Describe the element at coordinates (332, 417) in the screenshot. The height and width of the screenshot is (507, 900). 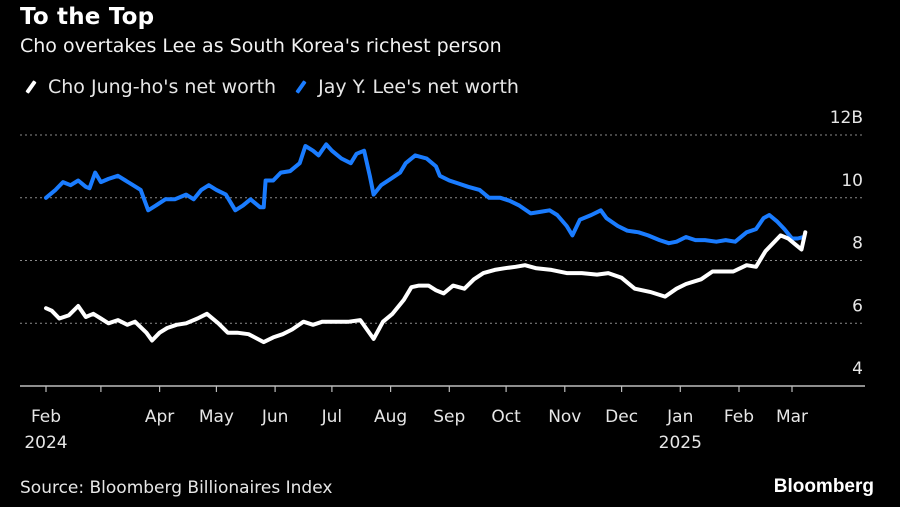
I see `x-tick-label: Jul` at that location.